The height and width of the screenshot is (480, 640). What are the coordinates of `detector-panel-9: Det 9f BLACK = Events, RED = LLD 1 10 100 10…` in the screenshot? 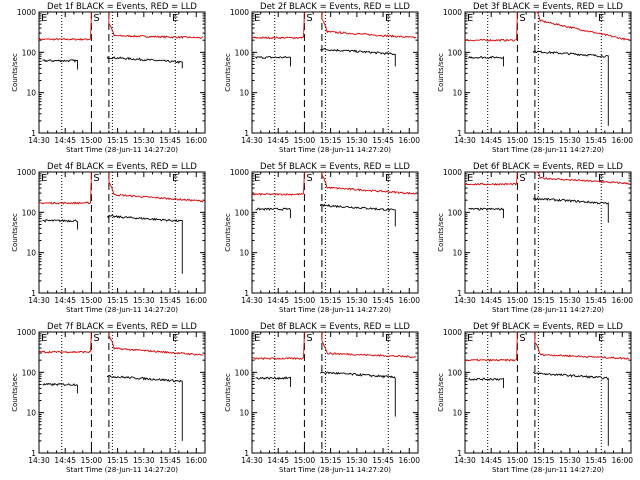 It's located at (535, 398).